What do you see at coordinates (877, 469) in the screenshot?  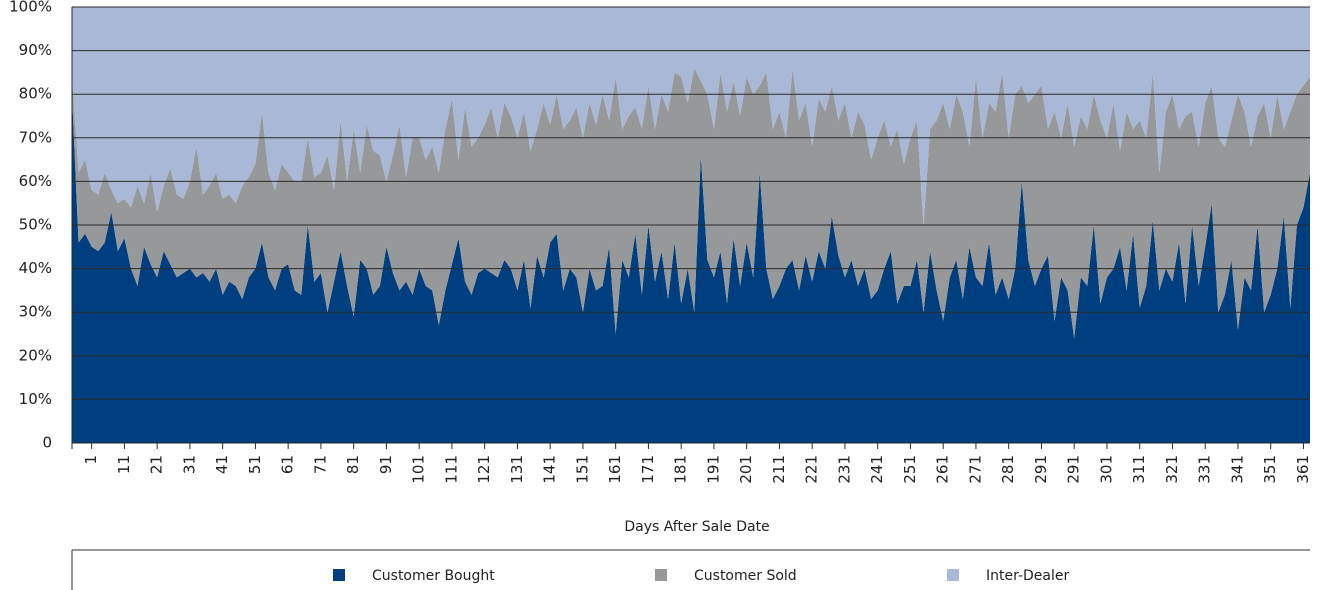 I see `x-tick-label: 241` at bounding box center [877, 469].